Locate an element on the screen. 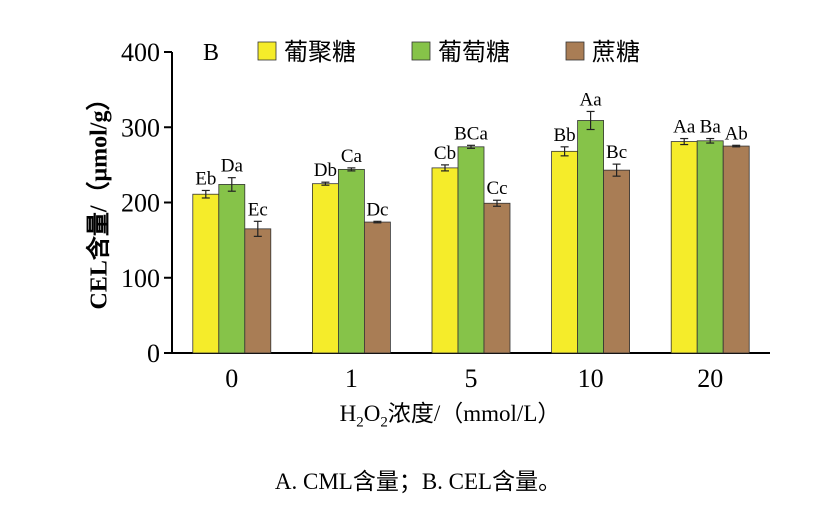 This screenshot has width=836, height=510. x-axis-title: H2O2浓度/（mmol/L） is located at coordinates (450, 413).